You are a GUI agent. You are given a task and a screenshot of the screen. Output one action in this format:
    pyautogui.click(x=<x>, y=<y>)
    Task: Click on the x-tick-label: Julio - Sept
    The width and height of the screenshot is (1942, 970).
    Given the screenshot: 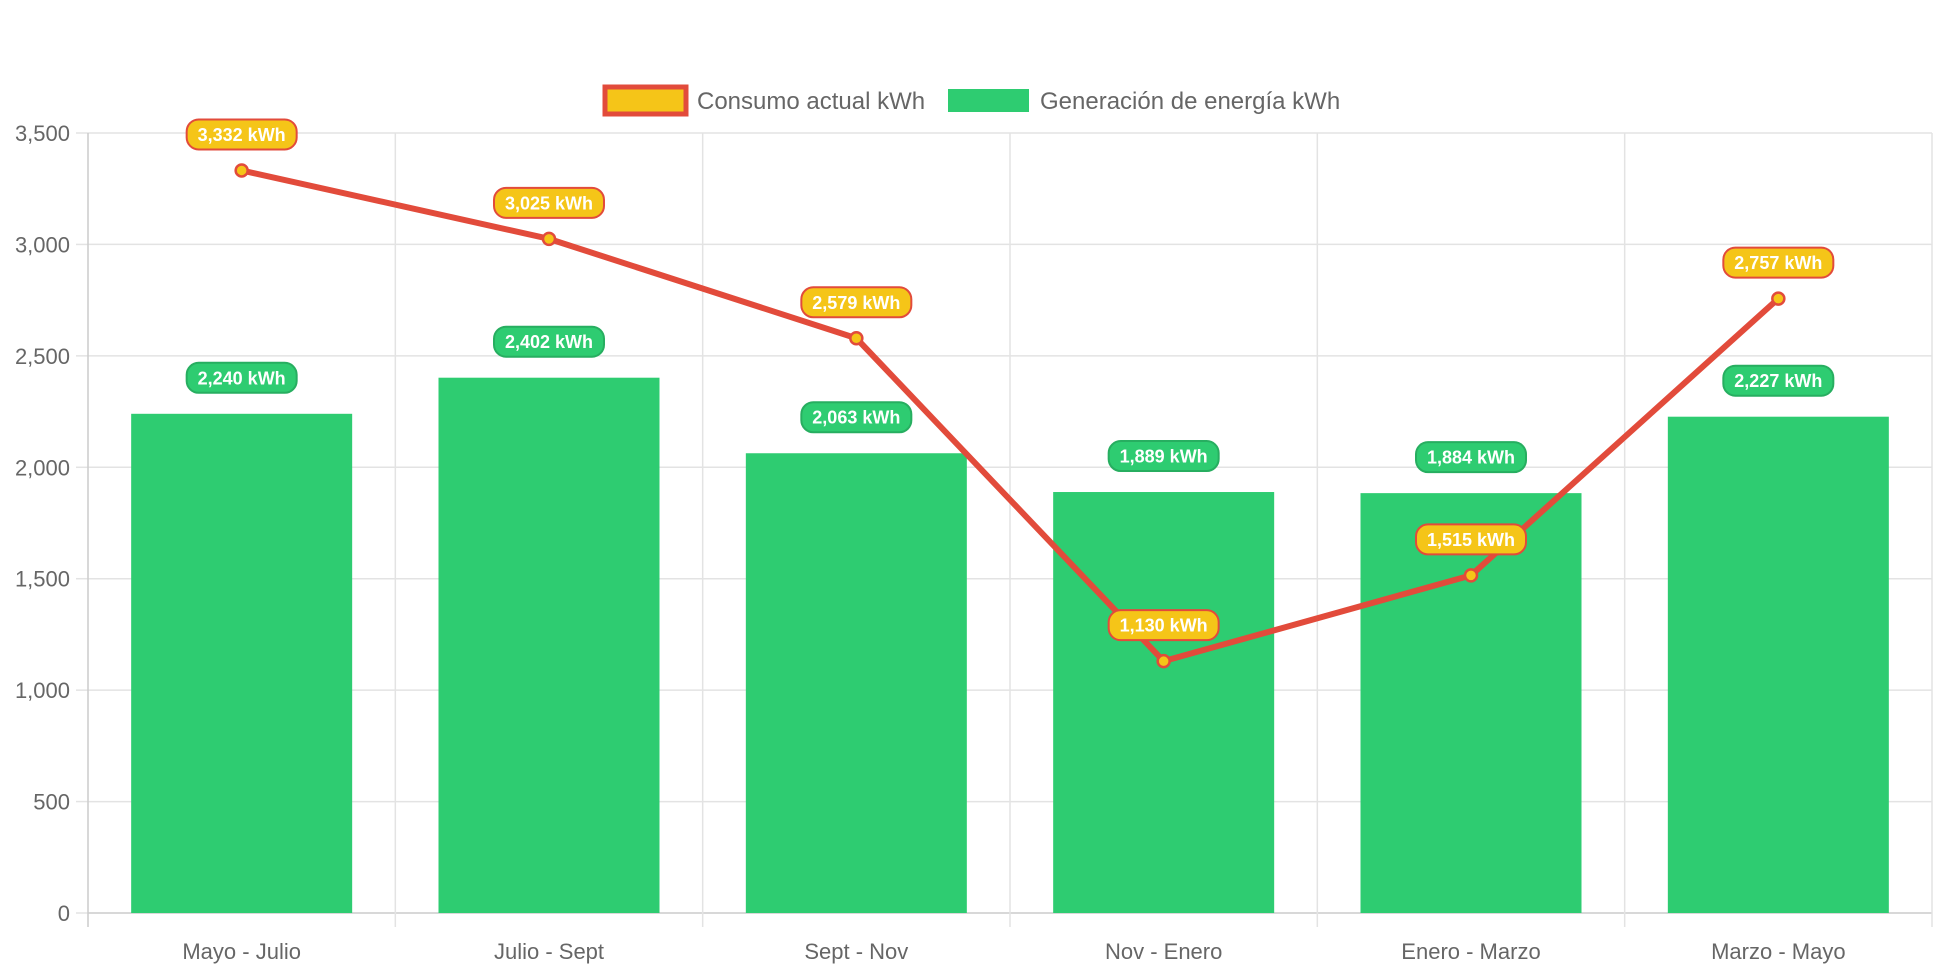 What is the action you would take?
    pyautogui.click(x=549, y=951)
    